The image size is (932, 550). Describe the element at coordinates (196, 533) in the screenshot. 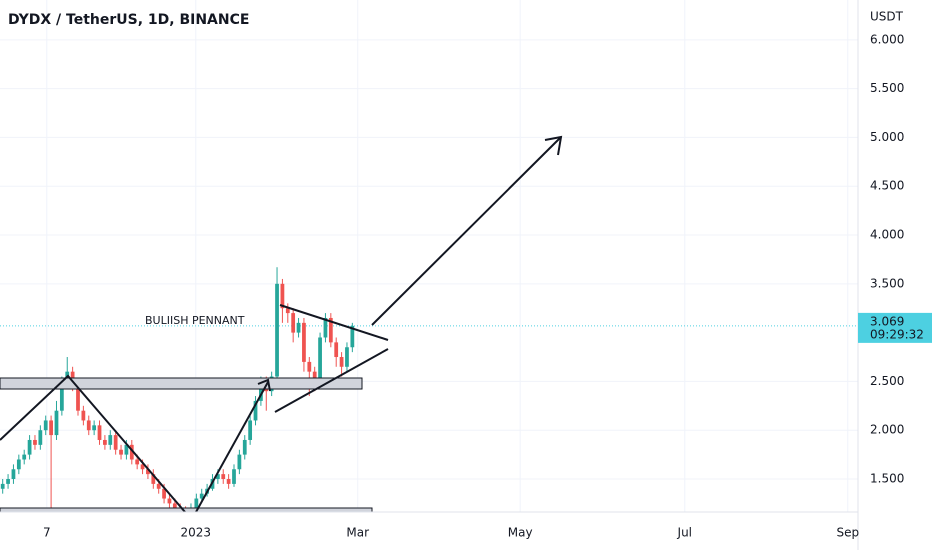

I see `x-tick-label: 2023` at that location.